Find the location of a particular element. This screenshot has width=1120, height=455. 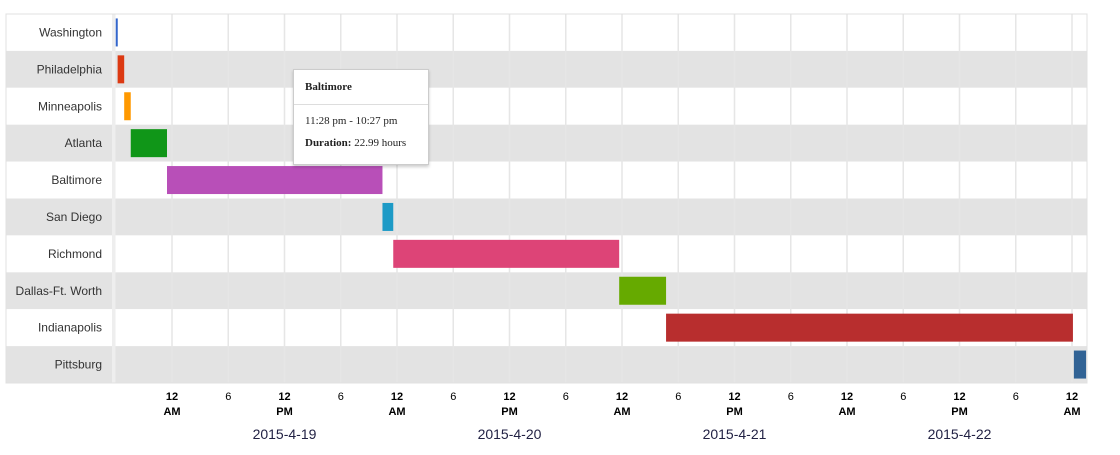

row-label: Washington is located at coordinates (70, 32).